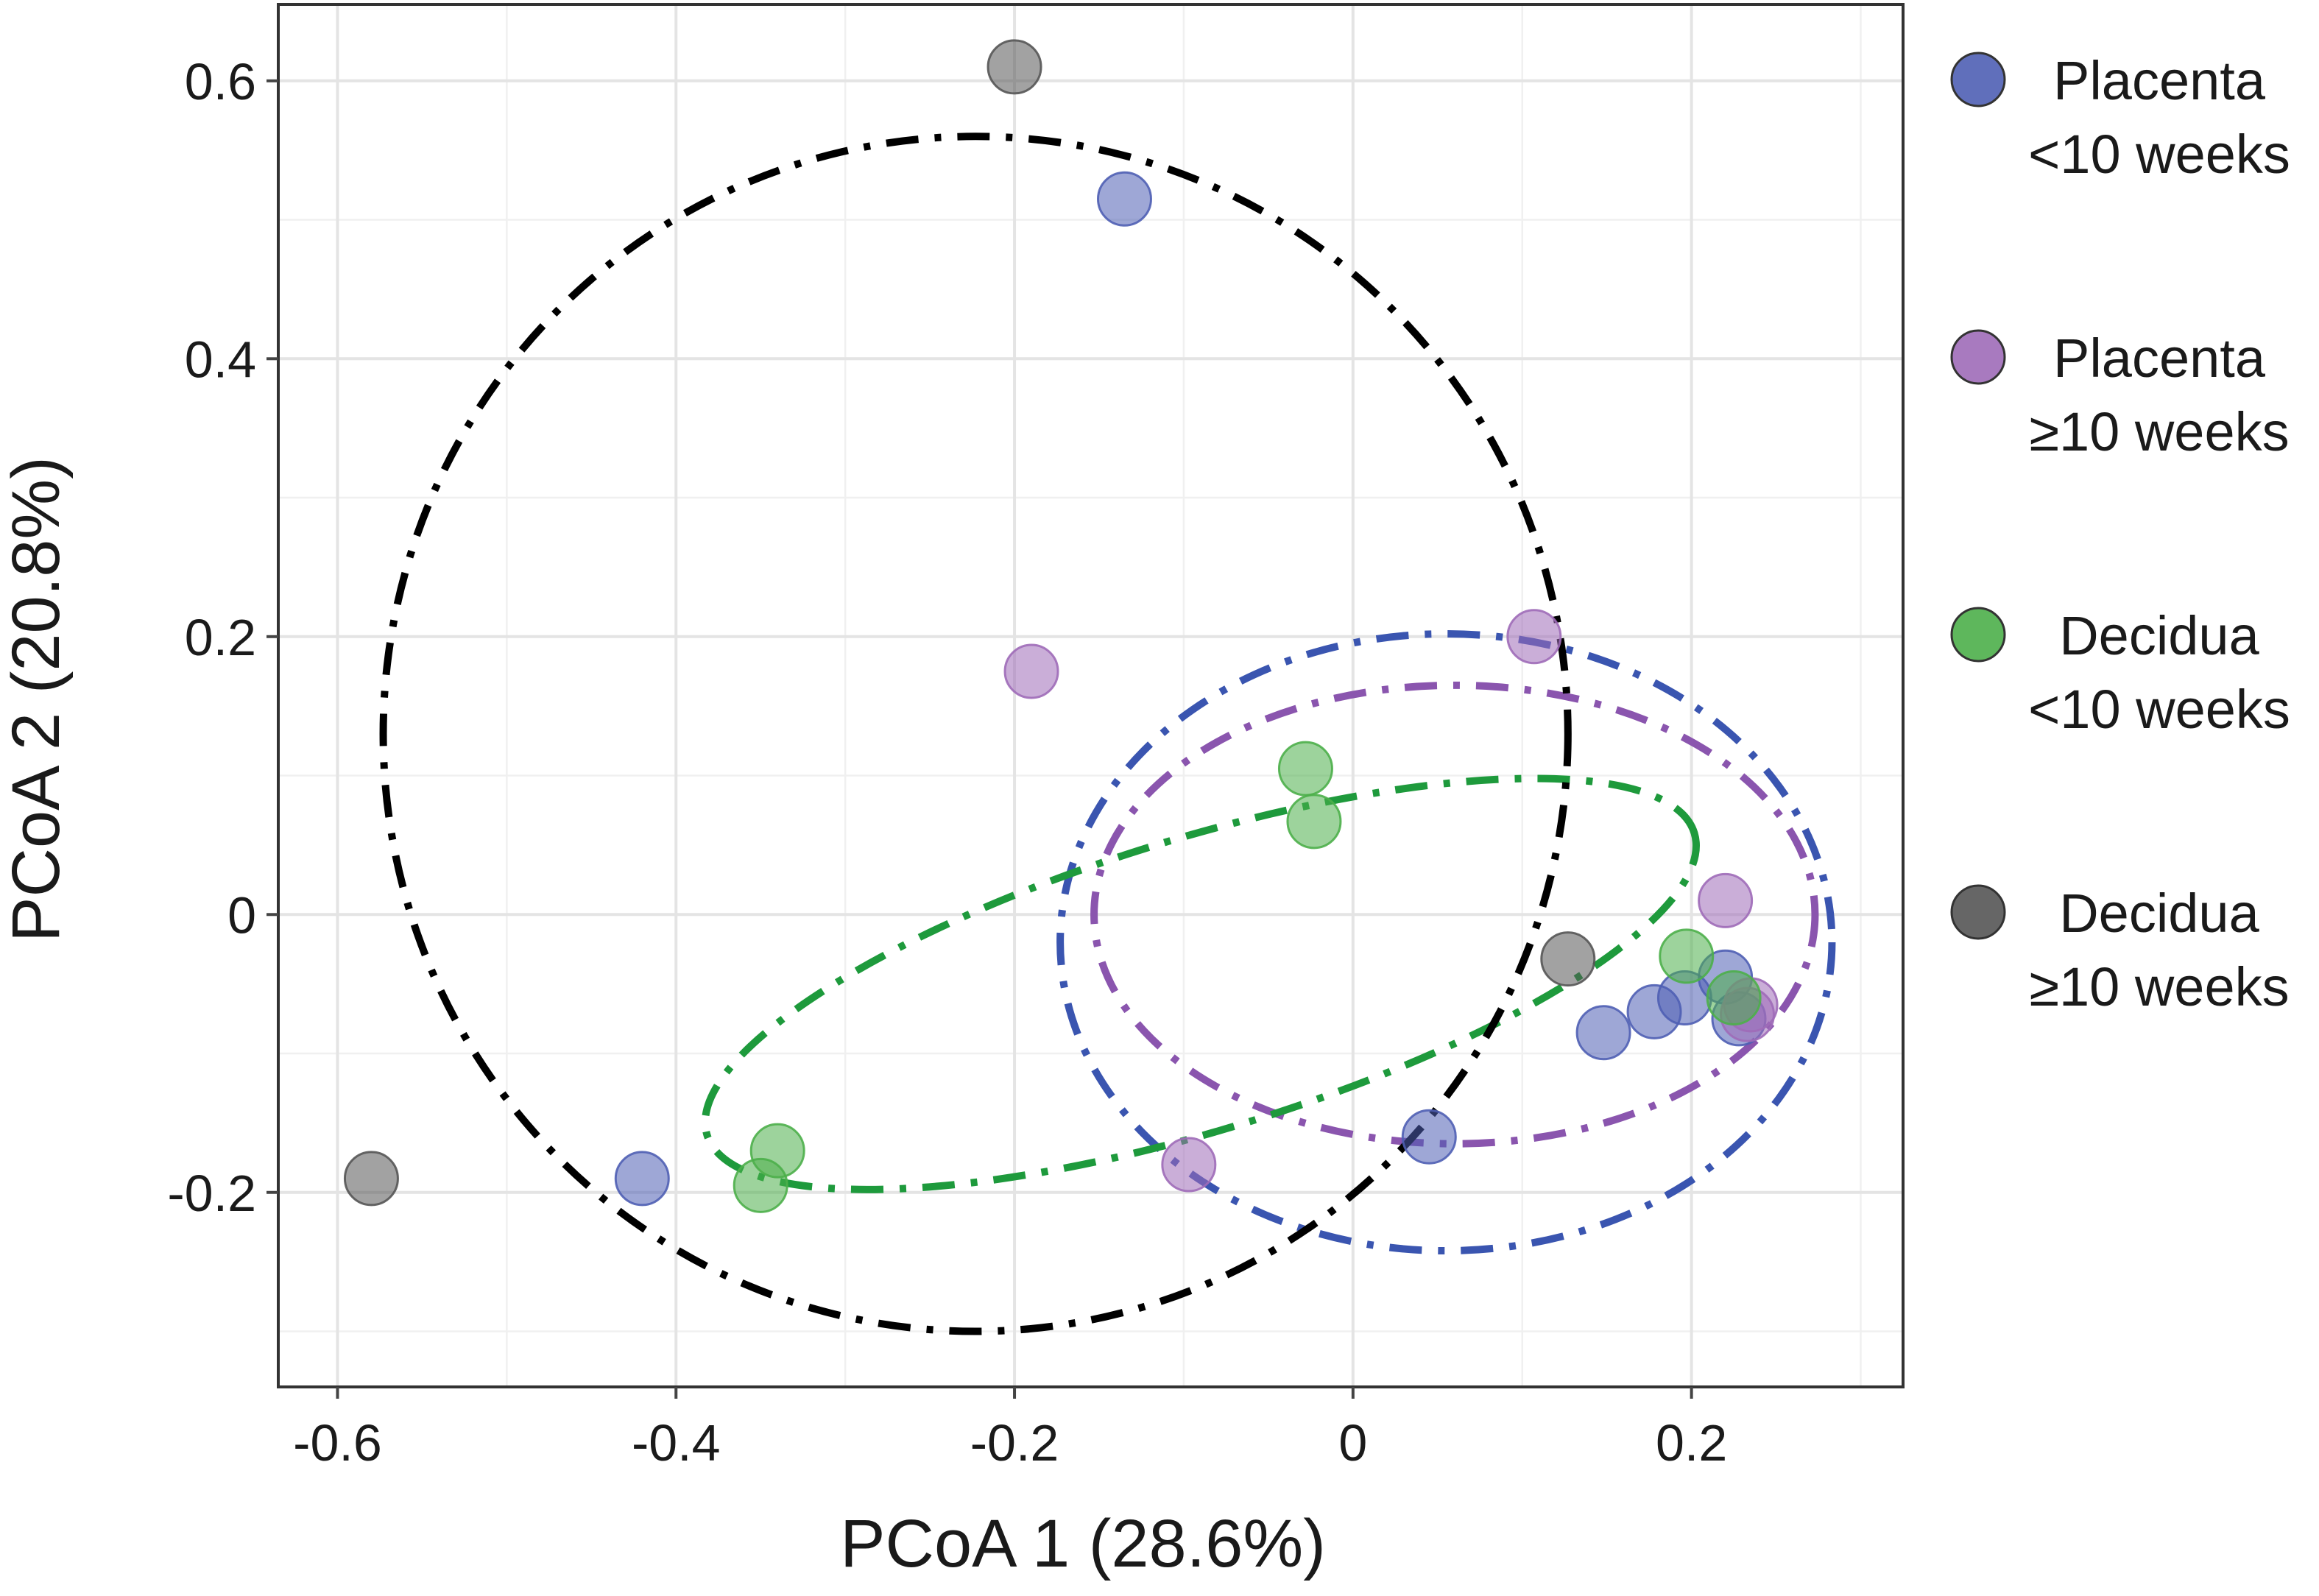  Describe the element at coordinates (37, 699) in the screenshot. I see `y-axis-title: PCoA 2 (20.8%)` at that location.